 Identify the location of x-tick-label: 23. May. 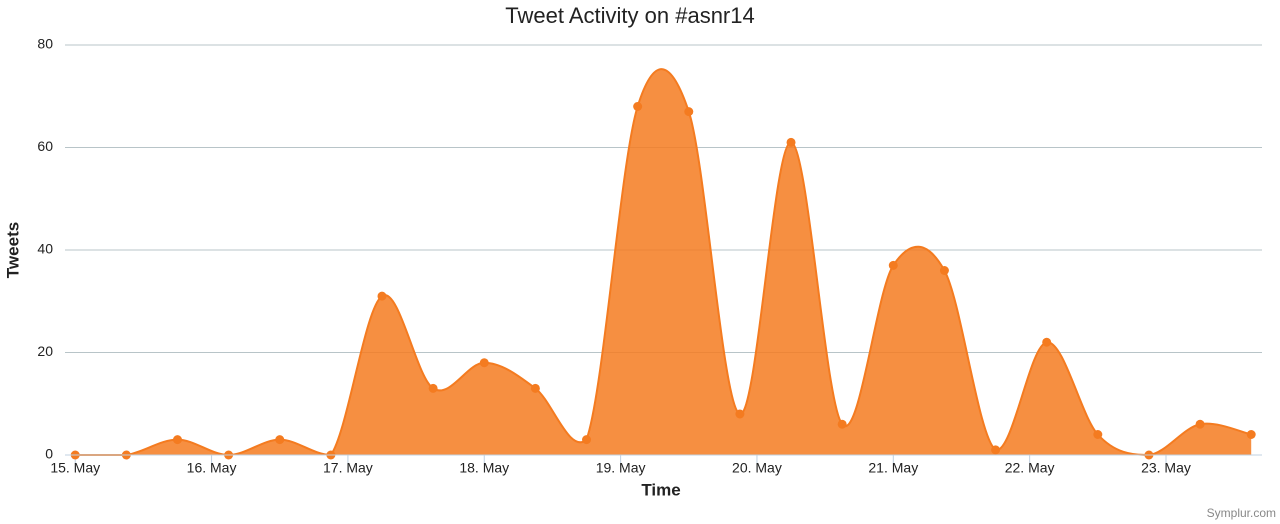
(1166, 468).